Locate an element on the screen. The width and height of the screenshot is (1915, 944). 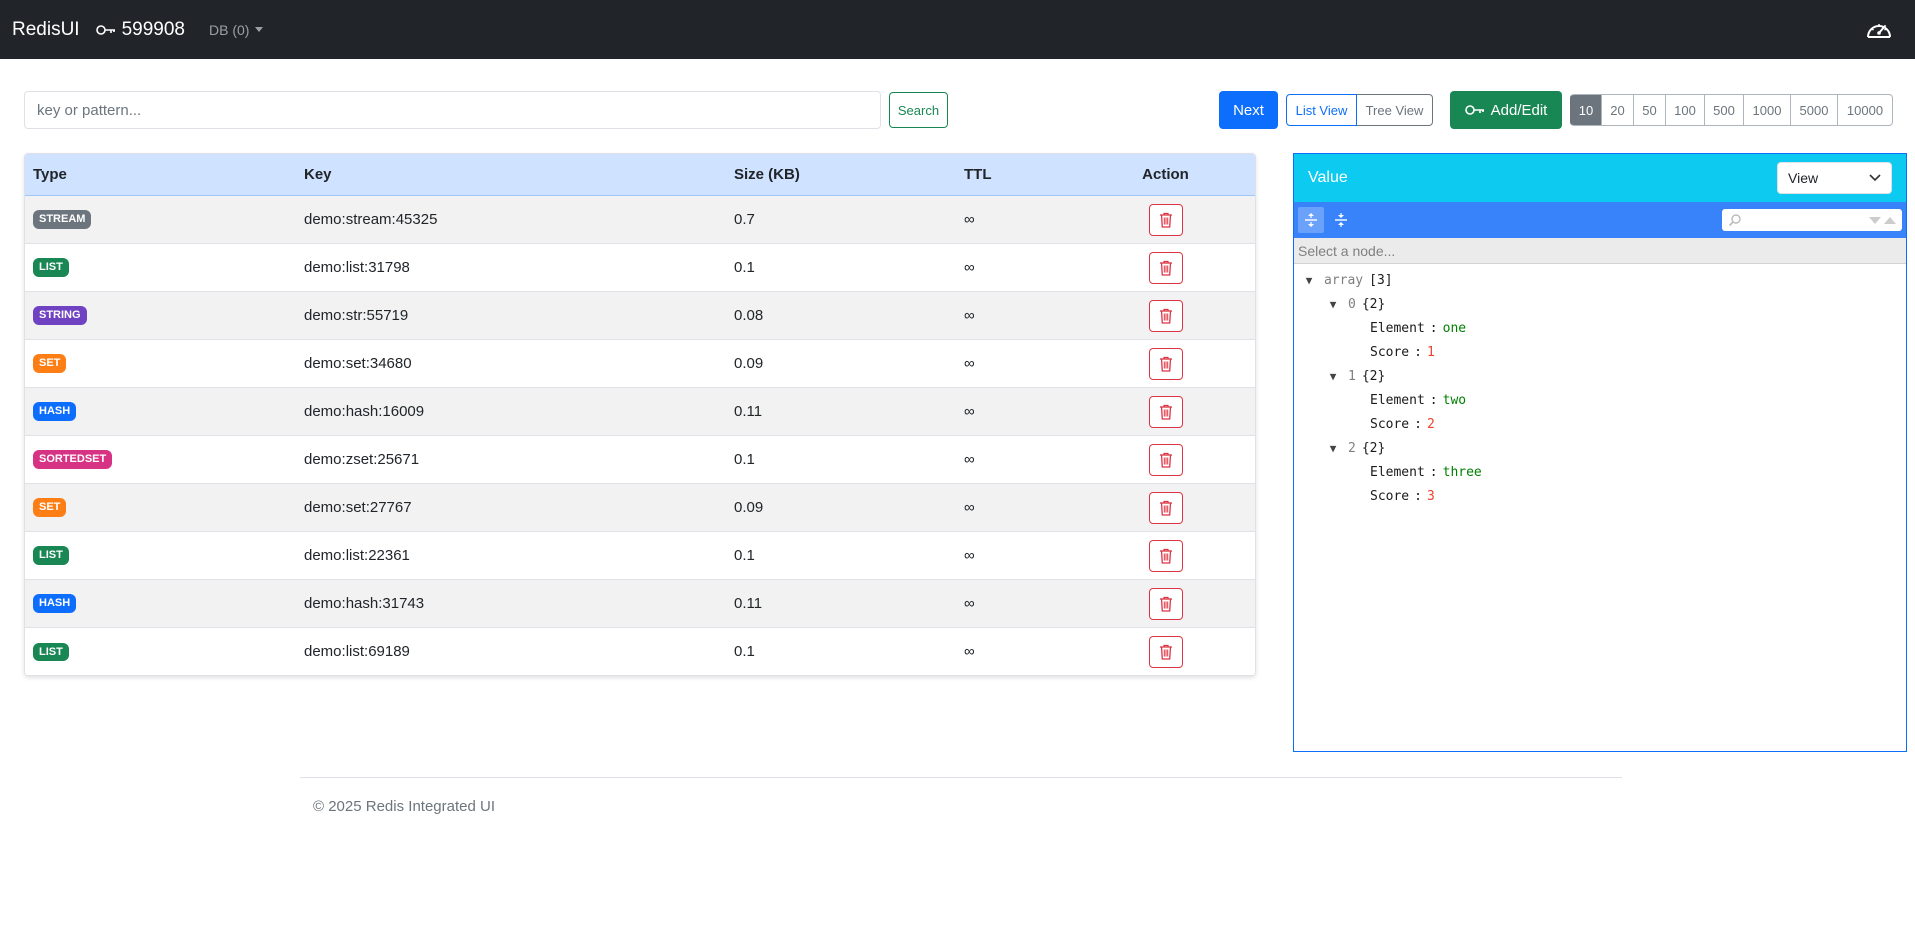
page-size-100: 100 is located at coordinates (1685, 110).